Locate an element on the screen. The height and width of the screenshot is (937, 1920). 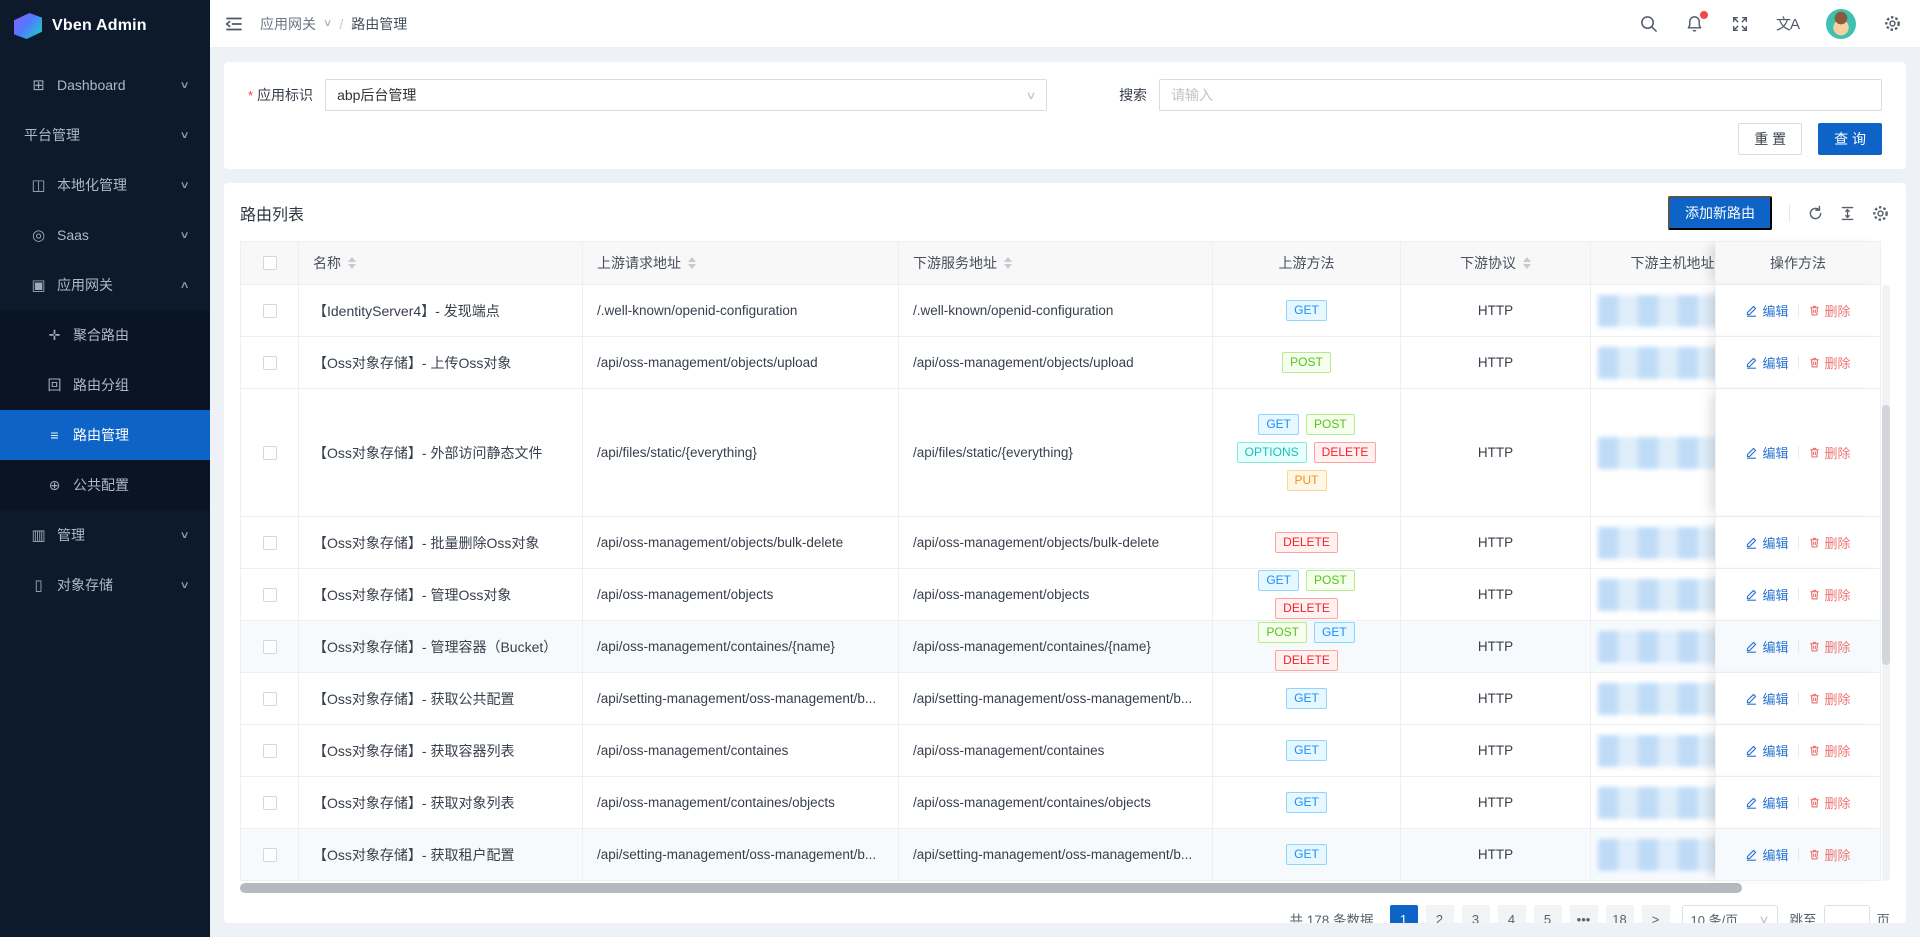
page-button-5: 5 is located at coordinates (1547, 914).